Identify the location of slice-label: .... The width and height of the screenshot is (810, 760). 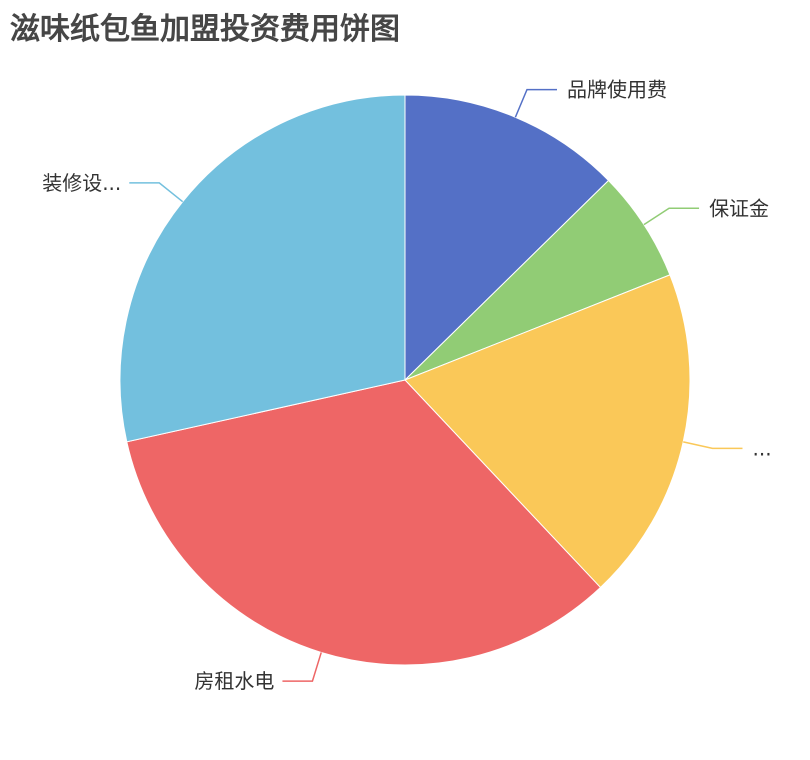
(761, 448).